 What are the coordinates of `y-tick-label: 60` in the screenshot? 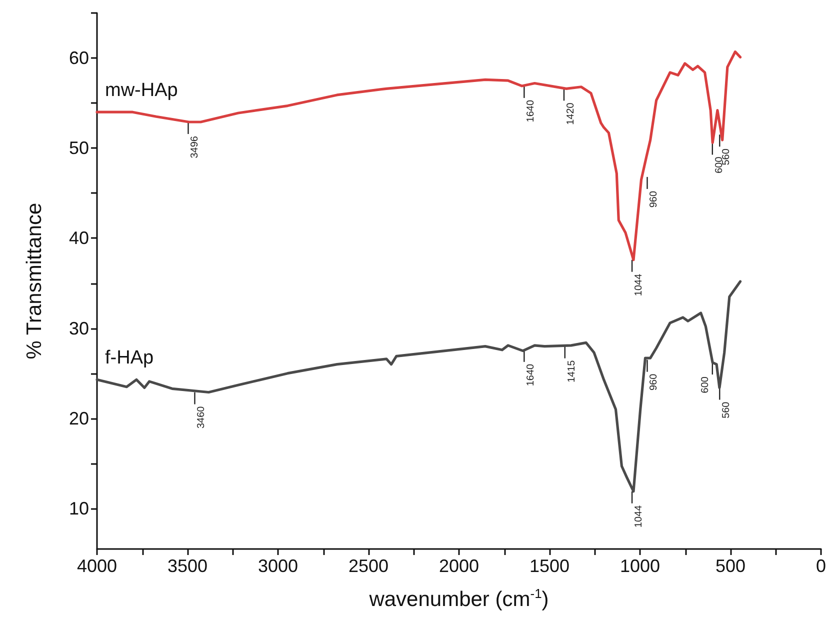 It's located at (78, 58).